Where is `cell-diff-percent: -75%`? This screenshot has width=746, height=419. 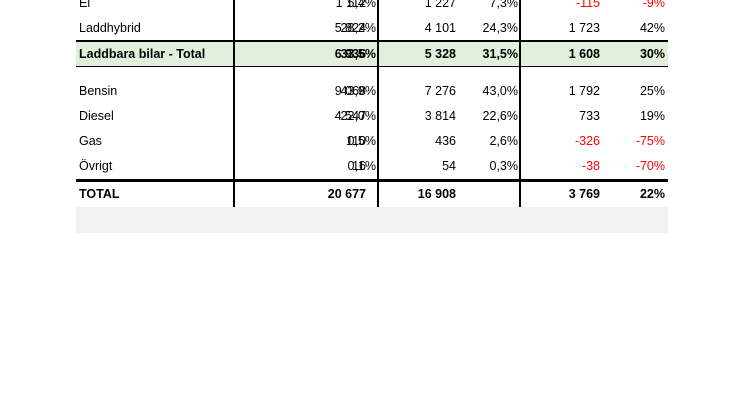 cell-diff-percent: -75% is located at coordinates (650, 141).